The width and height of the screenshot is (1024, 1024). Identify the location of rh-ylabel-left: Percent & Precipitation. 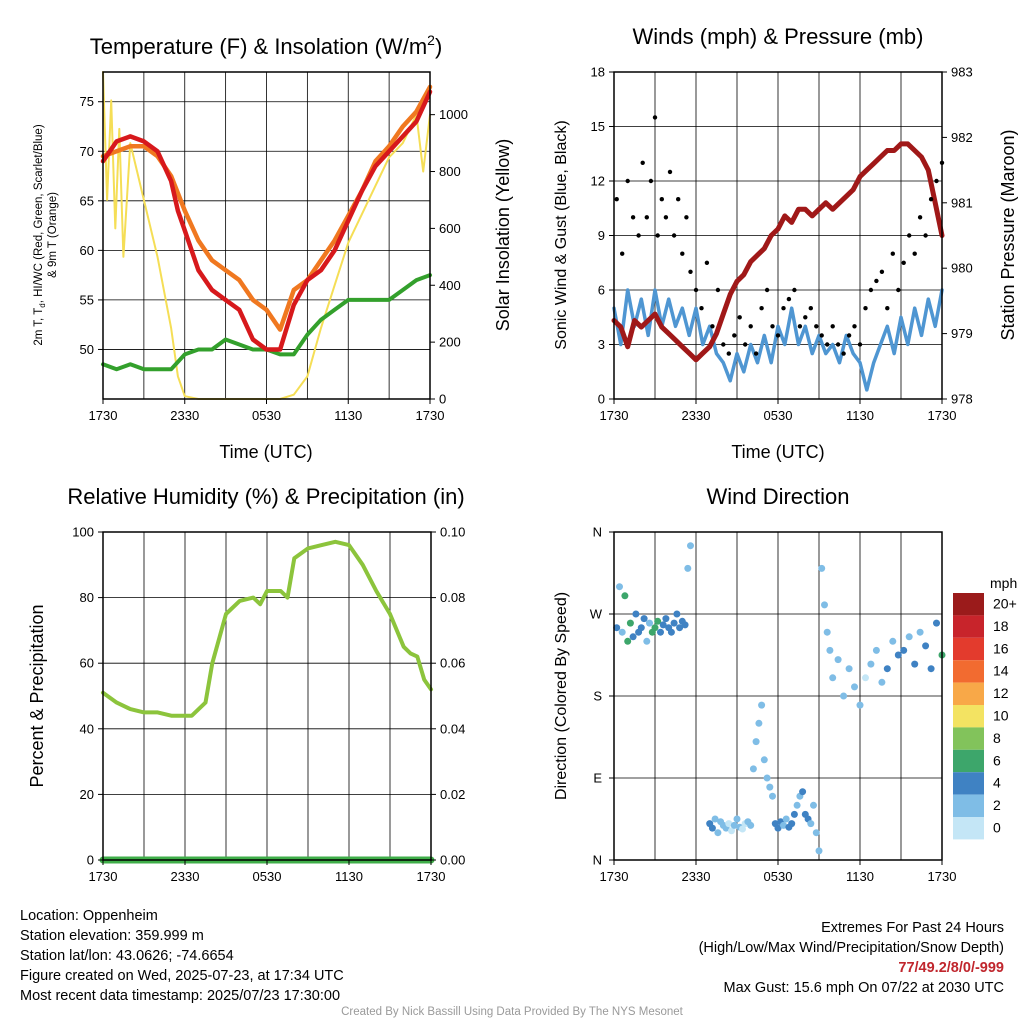
(37, 695).